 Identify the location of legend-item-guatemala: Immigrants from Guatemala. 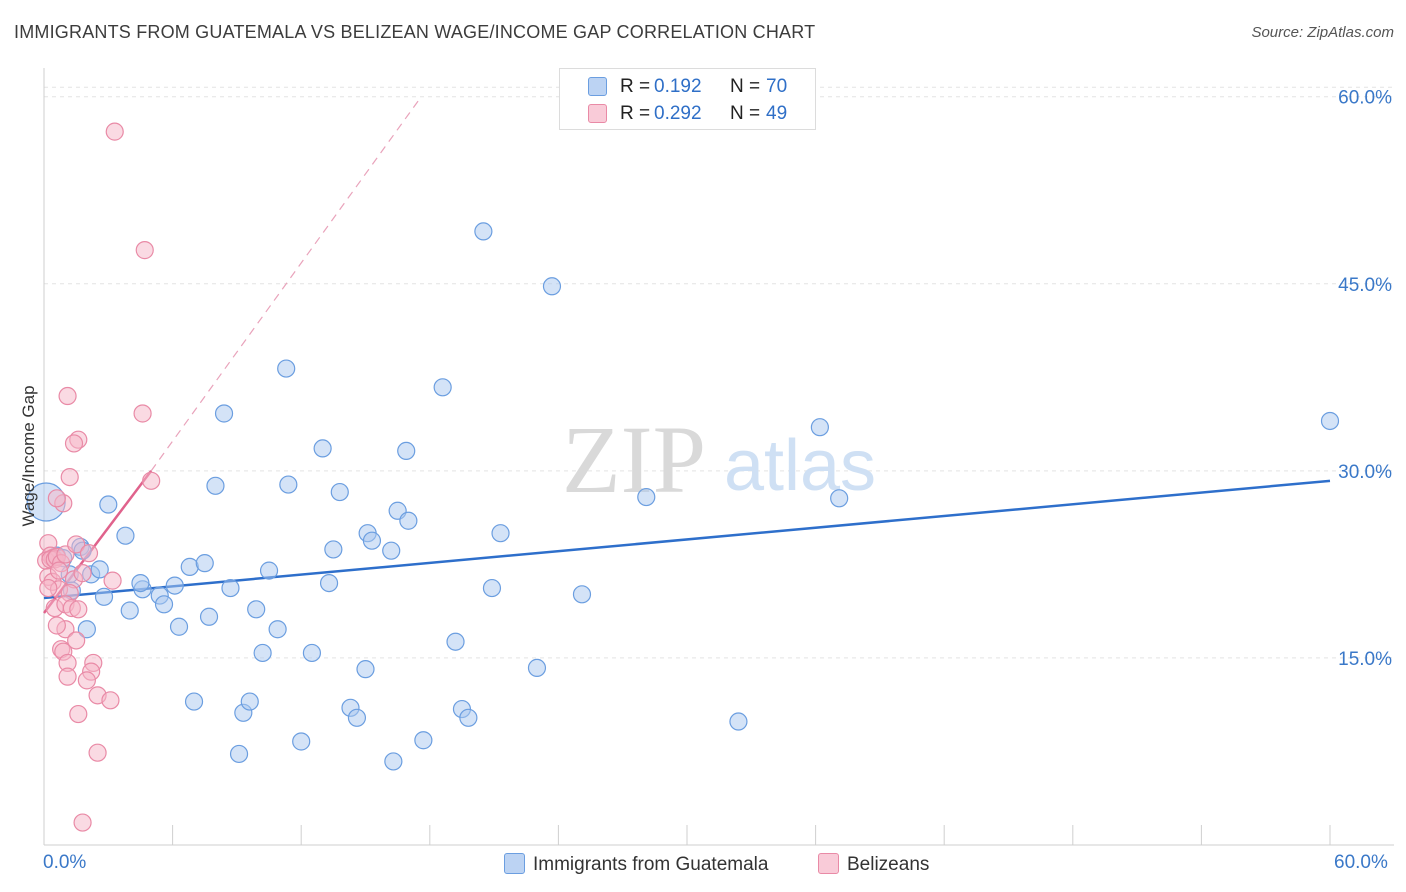
(636, 864).